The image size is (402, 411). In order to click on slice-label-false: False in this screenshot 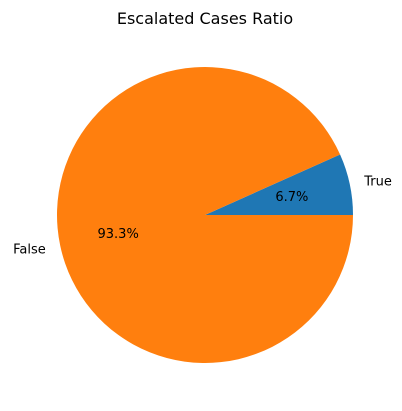, I will do `click(29, 250)`.